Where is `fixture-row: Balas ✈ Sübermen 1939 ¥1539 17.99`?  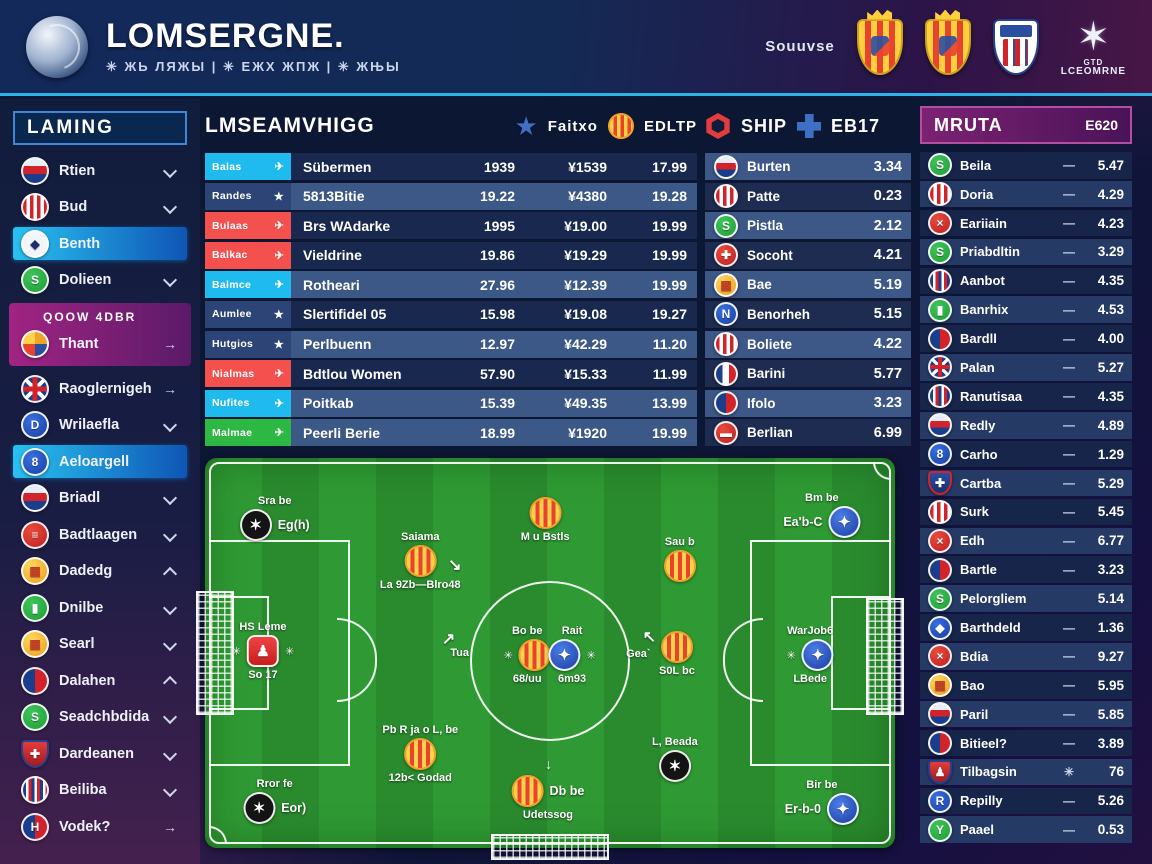
fixture-row: Balas ✈ Sübermen 1939 ¥1539 17.99 is located at coordinates (451, 166).